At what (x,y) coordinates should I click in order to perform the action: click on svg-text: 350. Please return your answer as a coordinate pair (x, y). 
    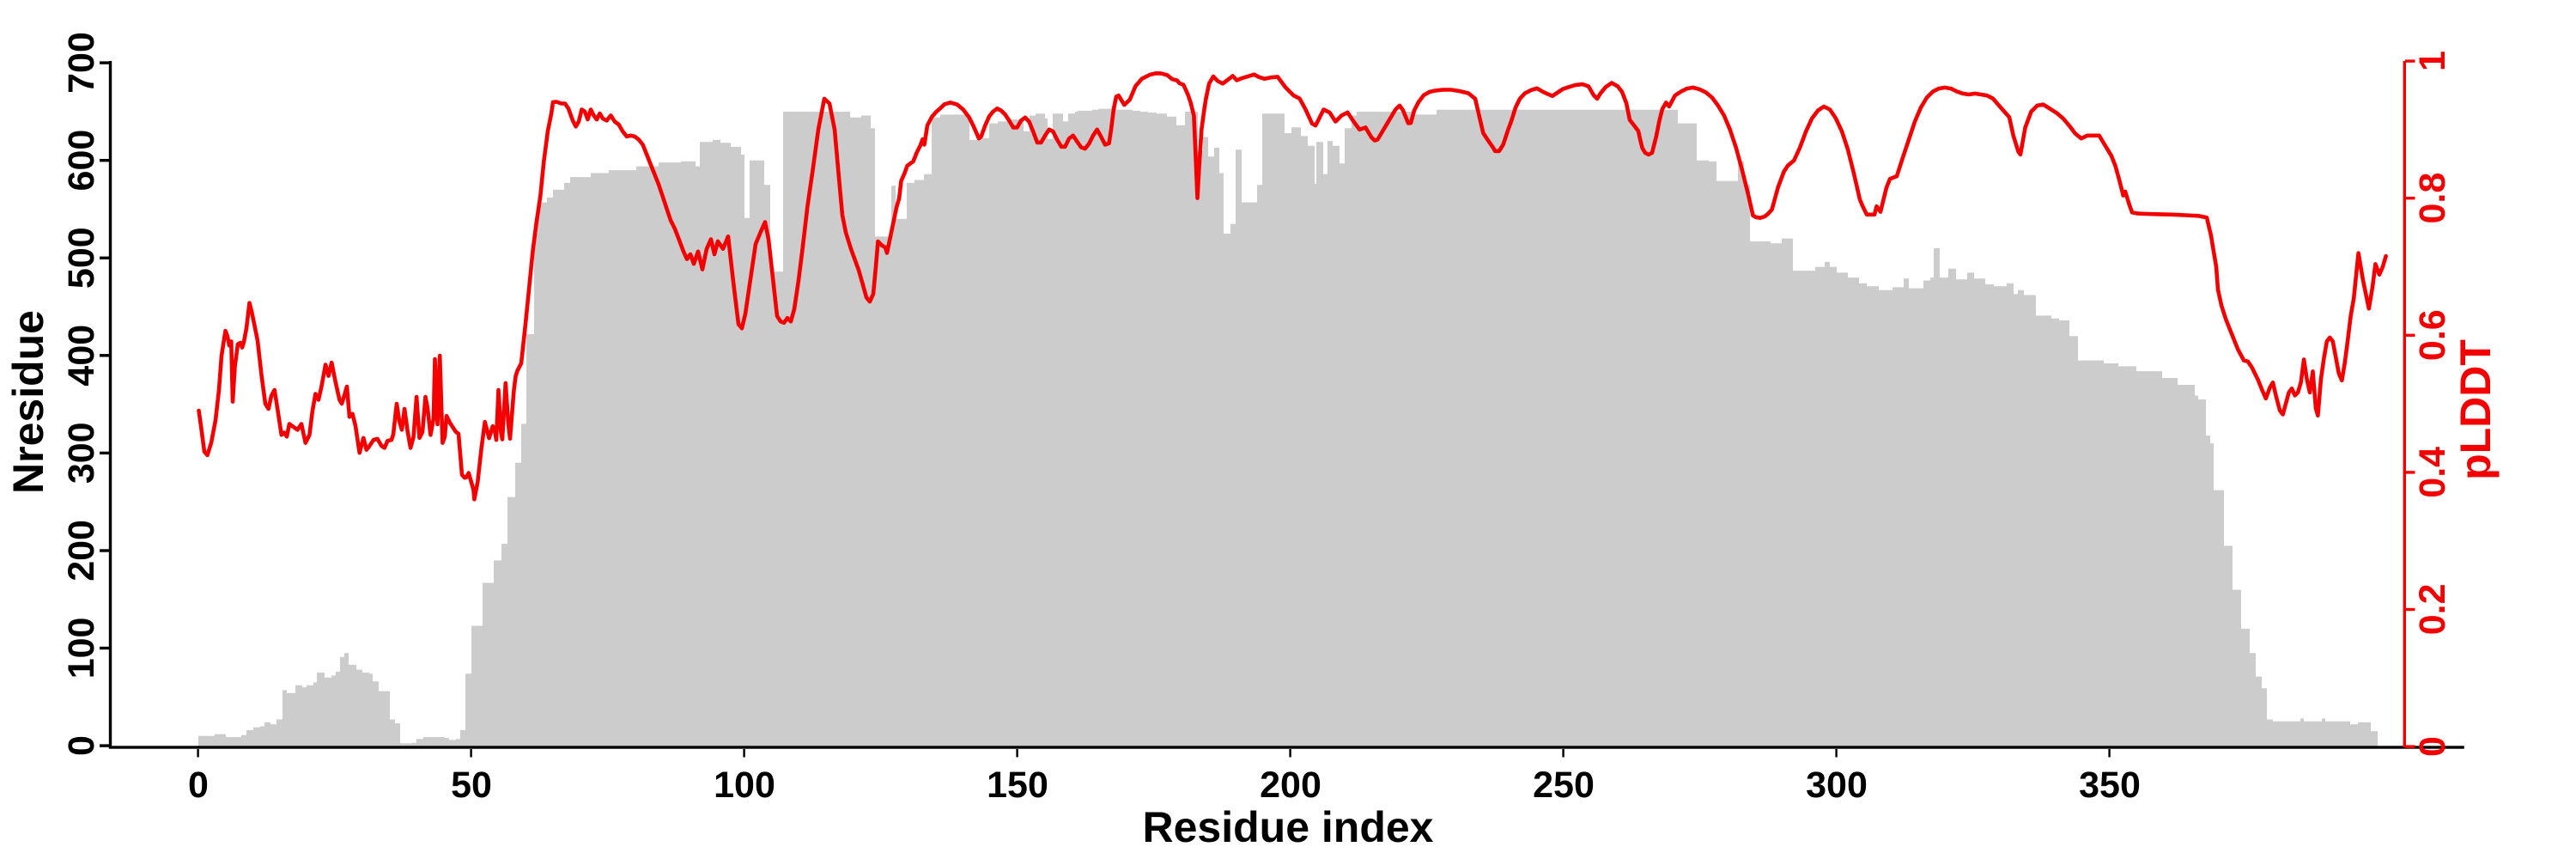
    Looking at the image, I should click on (2110, 786).